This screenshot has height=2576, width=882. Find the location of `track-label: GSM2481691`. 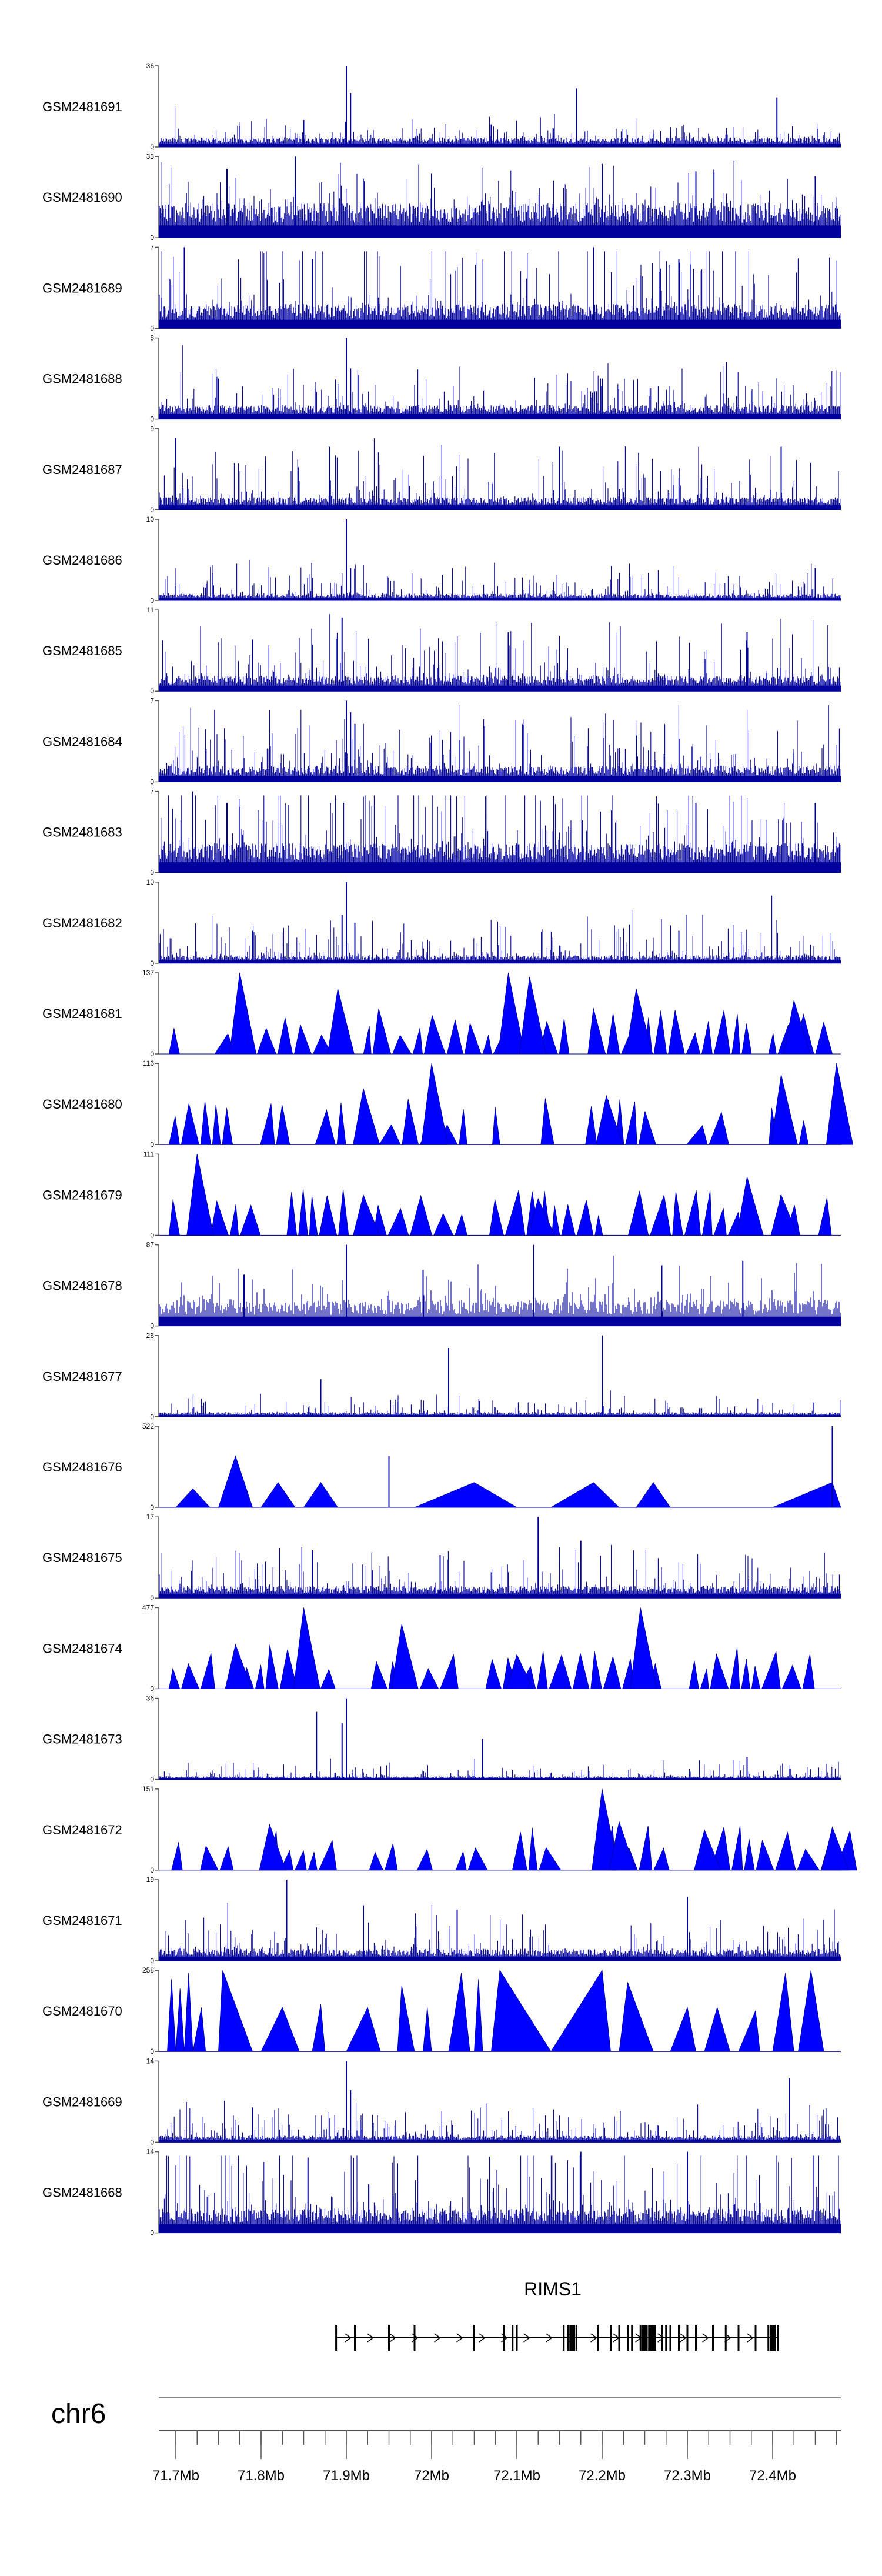

track-label: GSM2481691 is located at coordinates (82, 106).